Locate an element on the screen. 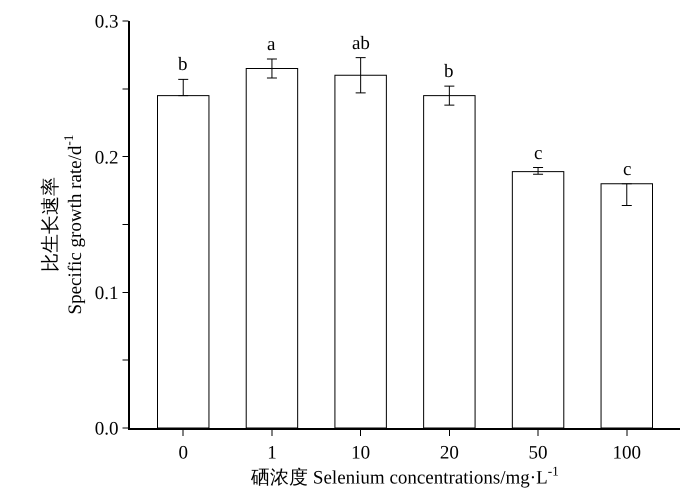  x-tick-label: 0 is located at coordinates (183, 453).